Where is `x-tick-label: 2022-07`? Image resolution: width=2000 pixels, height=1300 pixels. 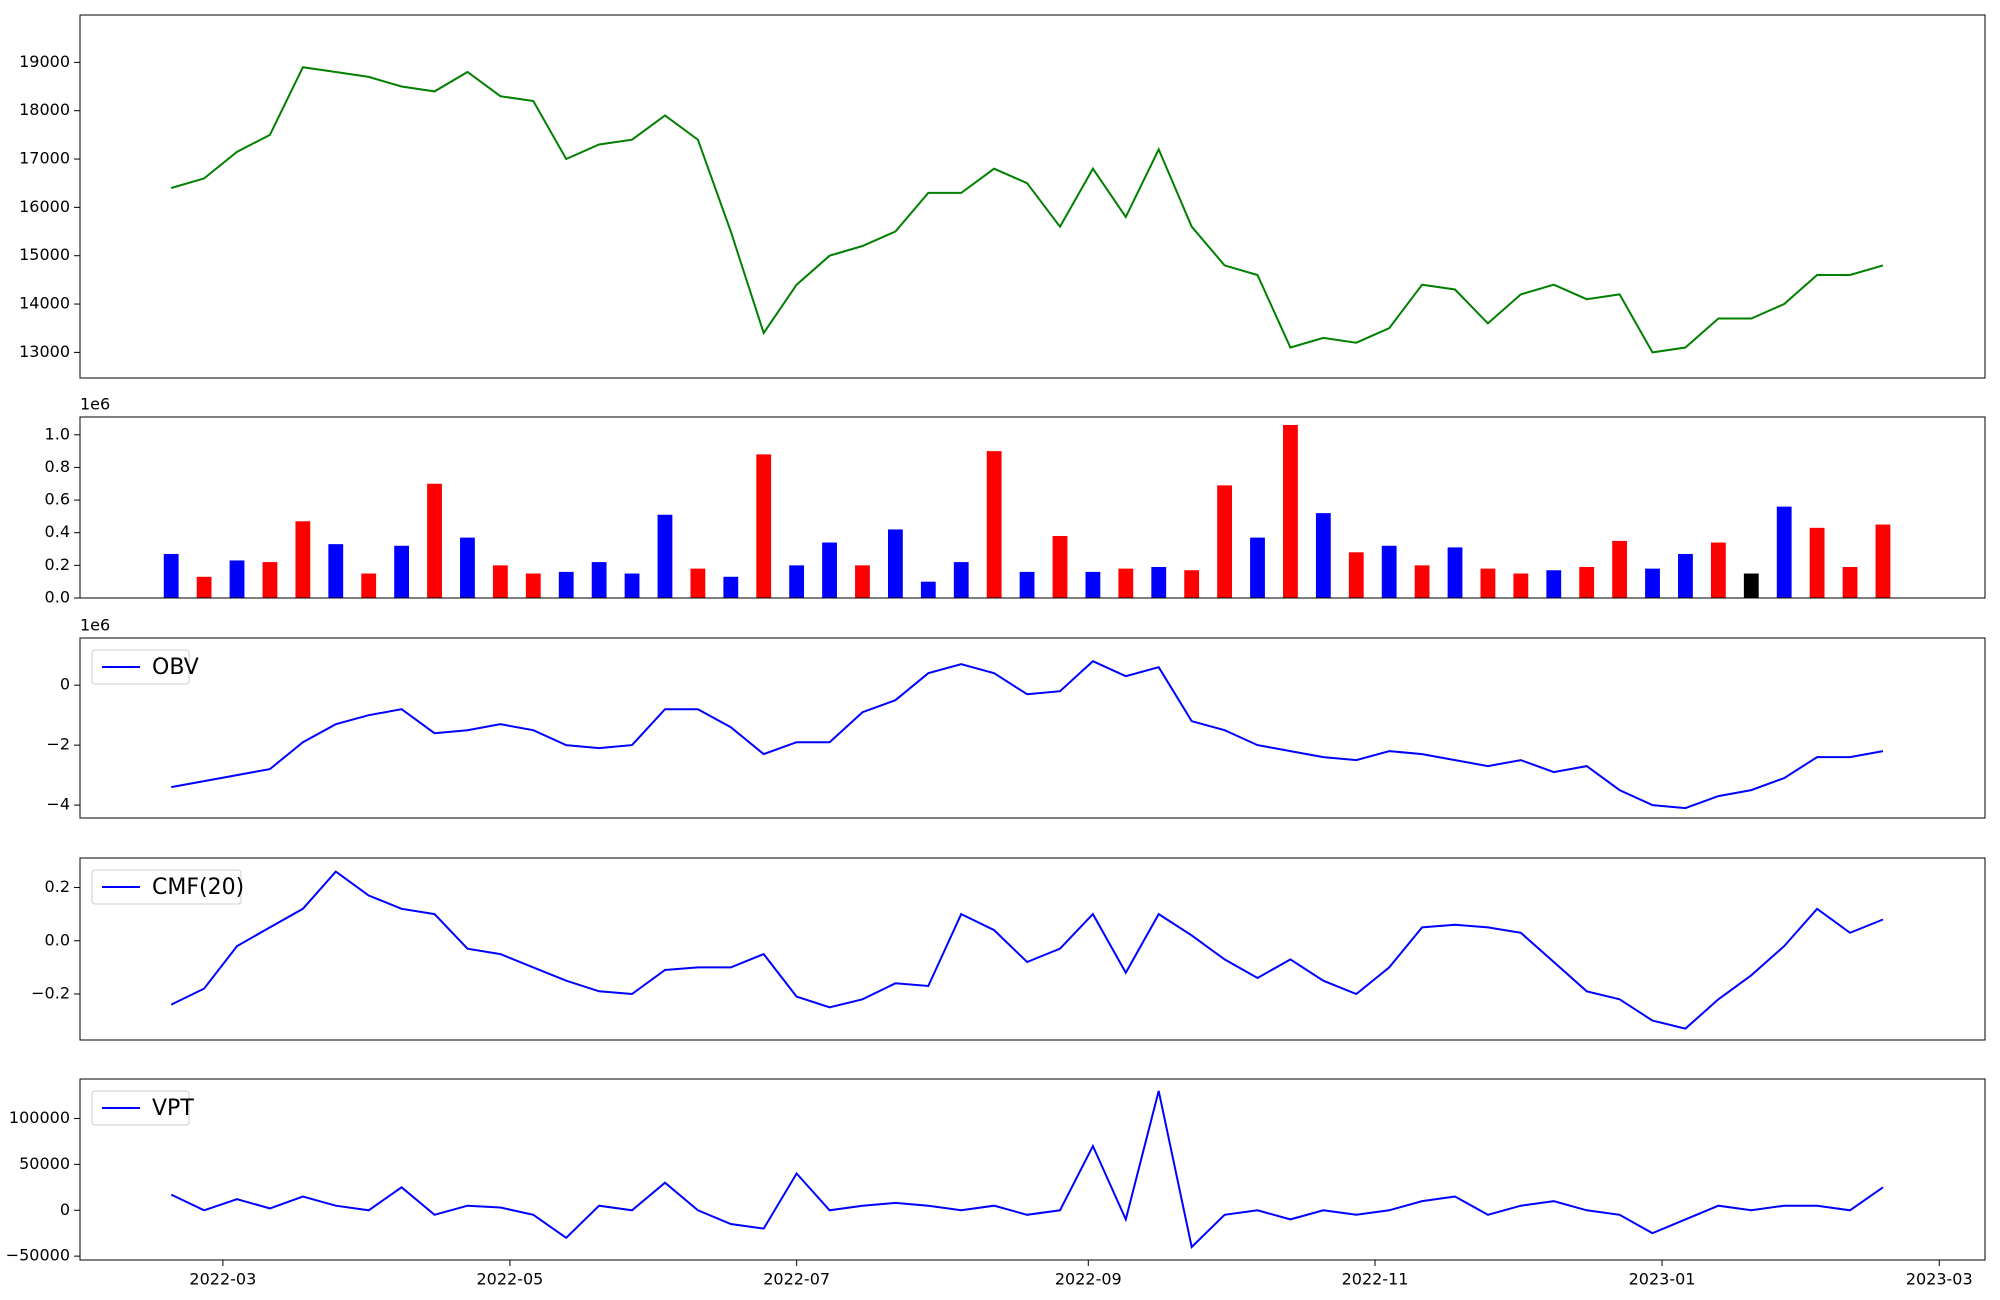 x-tick-label: 2022-07 is located at coordinates (796, 1279).